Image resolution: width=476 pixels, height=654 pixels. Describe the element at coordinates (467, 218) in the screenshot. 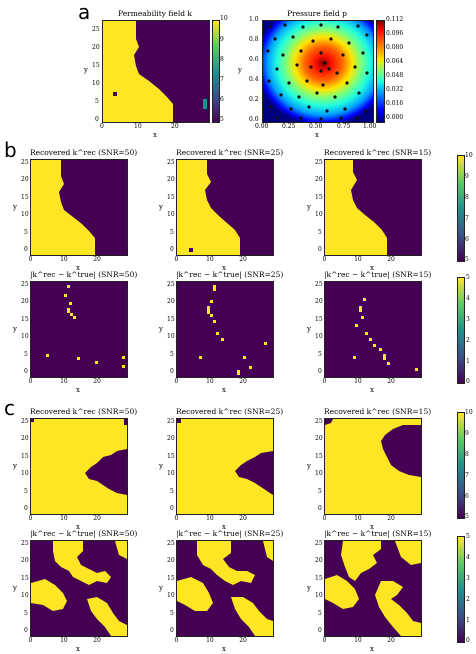

I see `b-rec-cbar-tick: 7` at that location.